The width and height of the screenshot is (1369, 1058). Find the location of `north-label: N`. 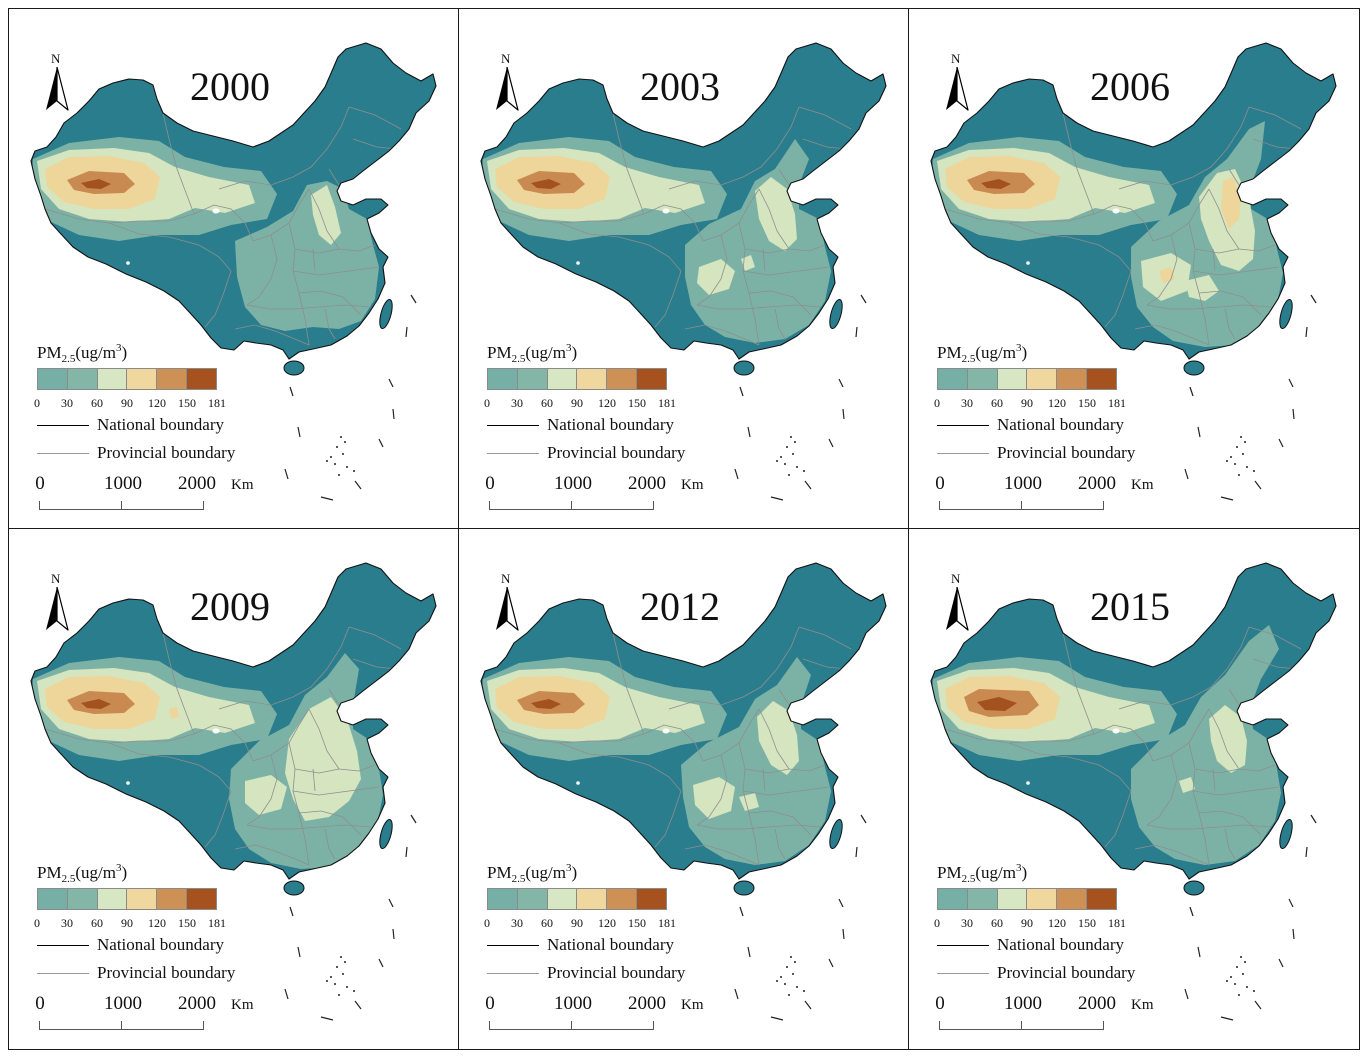

north-label: N is located at coordinates (506, 58).